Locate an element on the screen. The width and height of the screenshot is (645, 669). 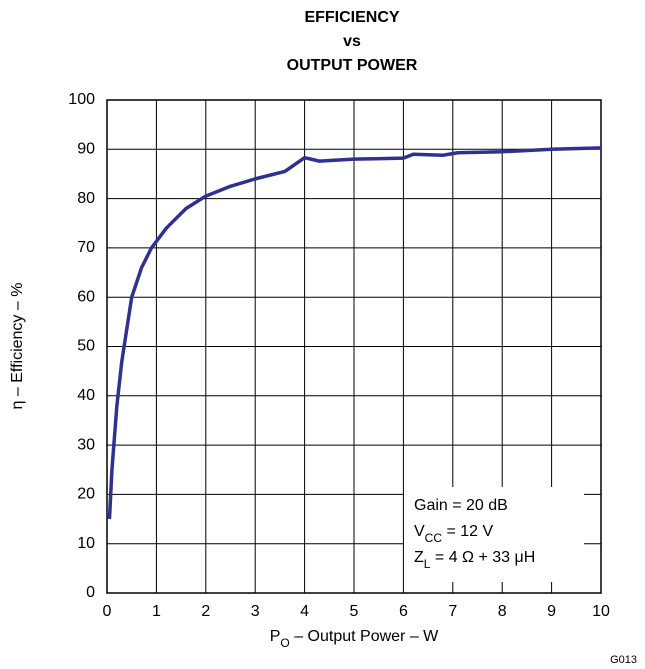
x-tick-label: 8 is located at coordinates (502, 611).